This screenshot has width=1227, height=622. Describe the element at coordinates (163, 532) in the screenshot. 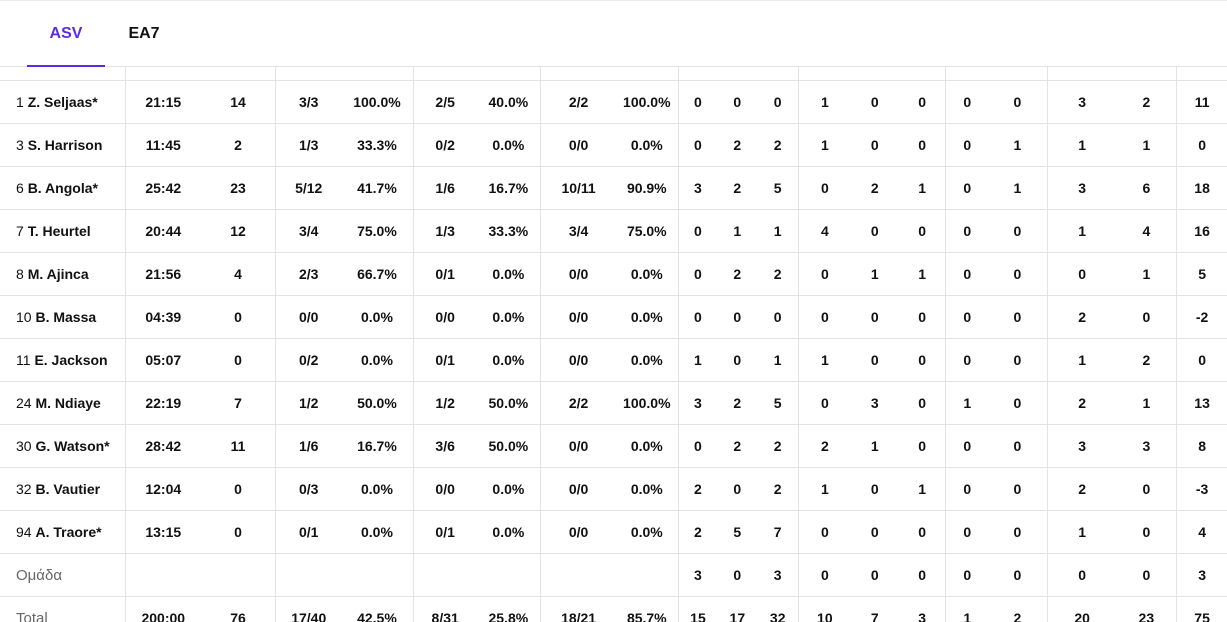

I see `stat-cell: 13:15` at that location.